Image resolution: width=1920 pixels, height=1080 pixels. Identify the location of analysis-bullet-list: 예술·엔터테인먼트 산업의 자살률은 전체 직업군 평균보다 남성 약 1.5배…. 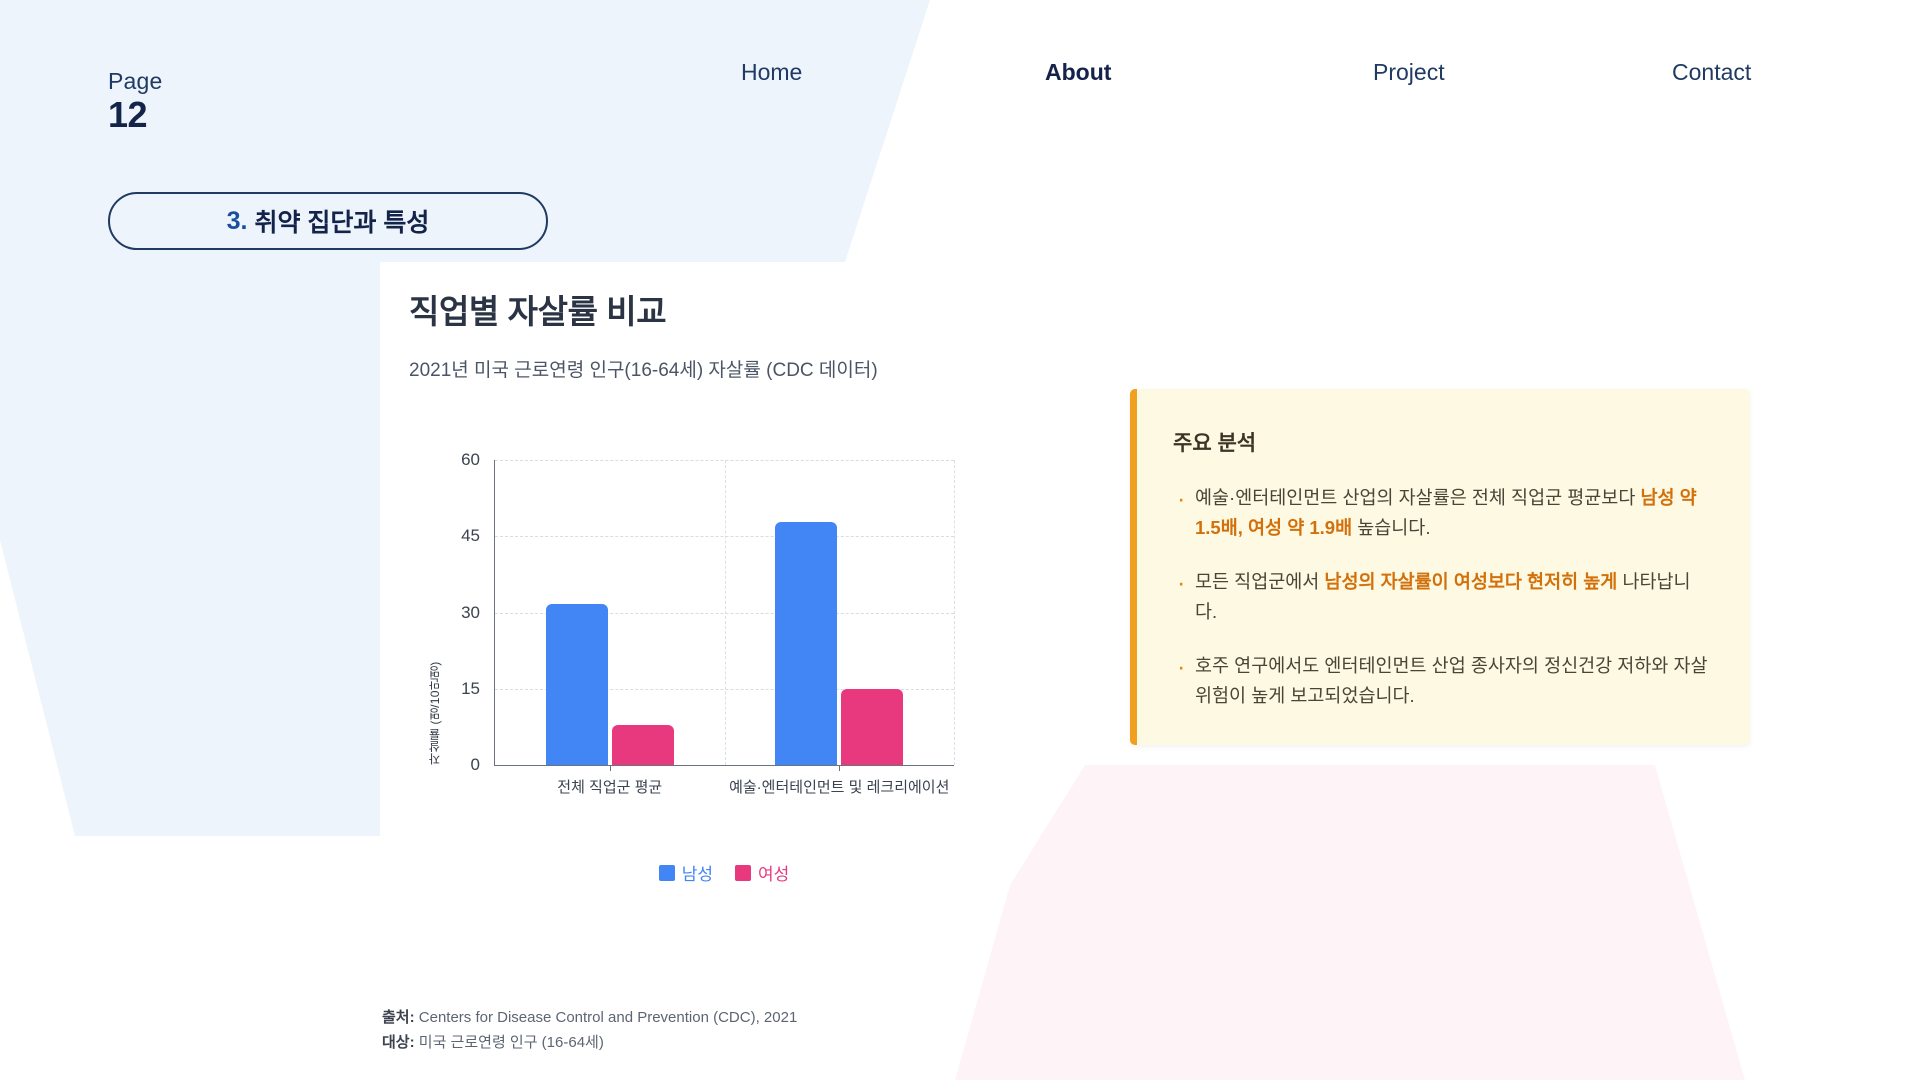
(1441, 595).